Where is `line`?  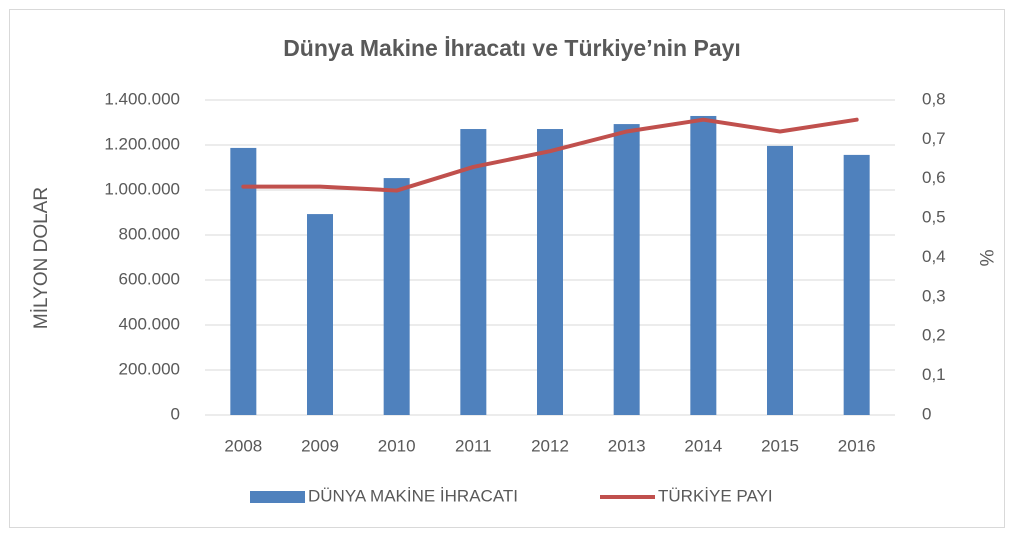 line is located at coordinates (550, 155).